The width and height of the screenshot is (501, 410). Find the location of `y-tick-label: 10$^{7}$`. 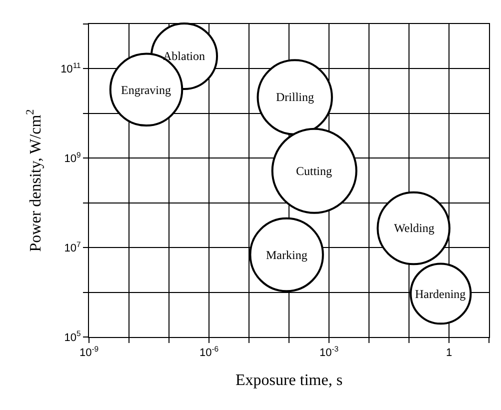

y-tick-label: 10$^{7}$ is located at coordinates (72, 247).